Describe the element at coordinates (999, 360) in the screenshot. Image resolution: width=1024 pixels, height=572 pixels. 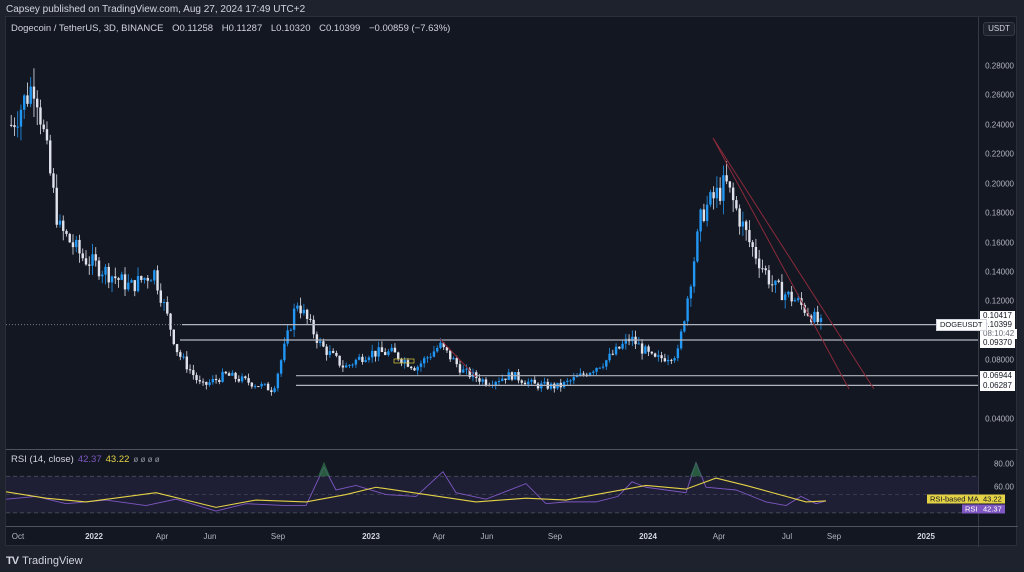
I see `price-tick: 0.08000` at that location.